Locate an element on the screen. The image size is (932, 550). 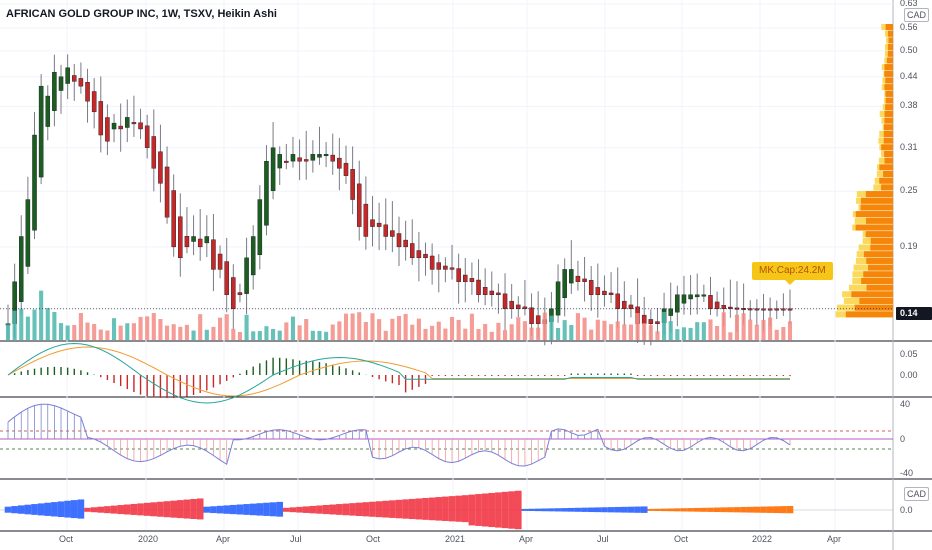
signal-line is located at coordinates (398, 371).